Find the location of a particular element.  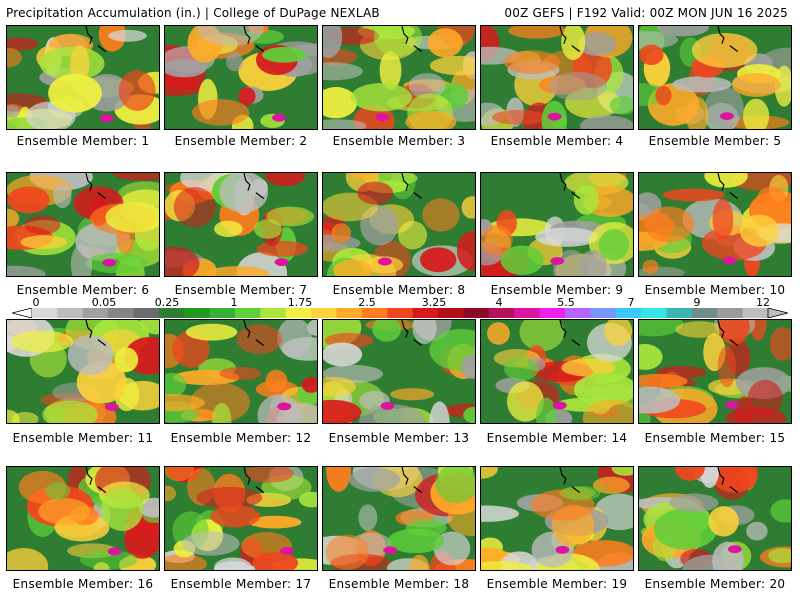

ensemble-member-label: Ensemble Member: 9 is located at coordinates (557, 290).